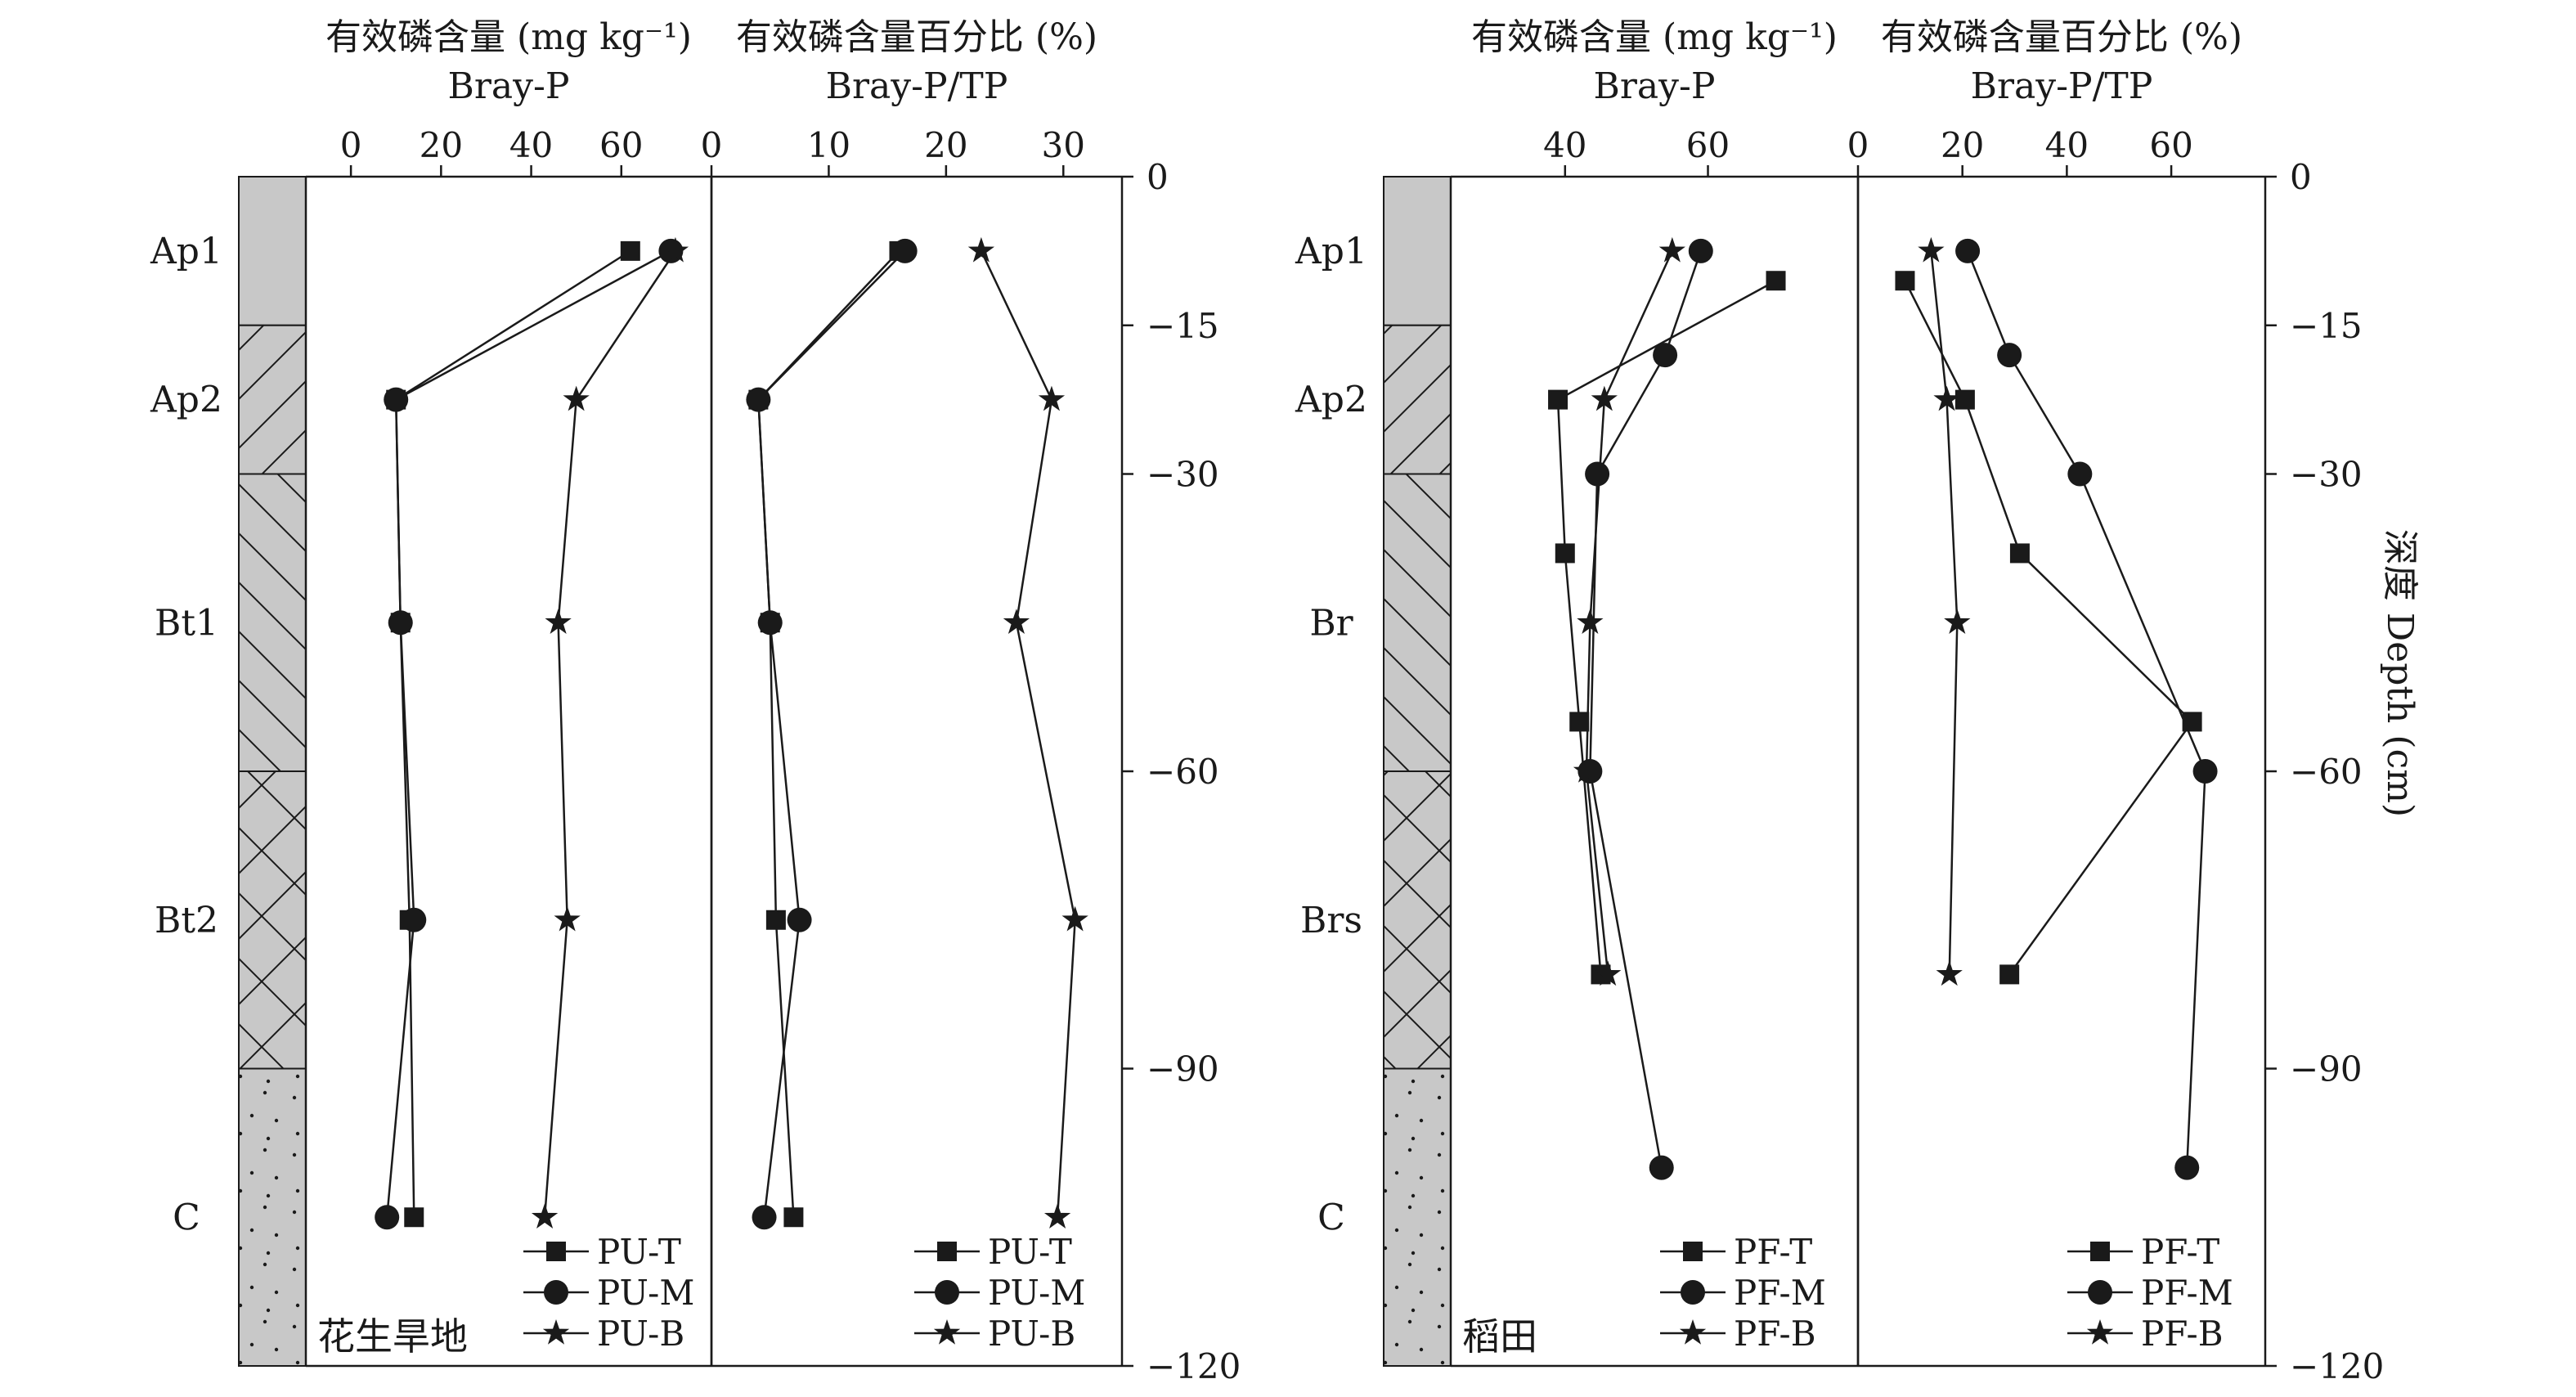 This screenshot has width=2576, height=1397. I want to click on legend-label: PF-M, so click(1780, 1293).